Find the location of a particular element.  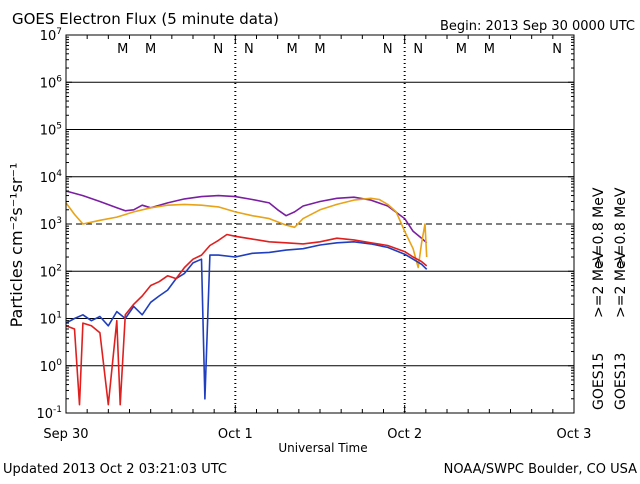

y-tick-label: 10⁷ is located at coordinates (51, 35).